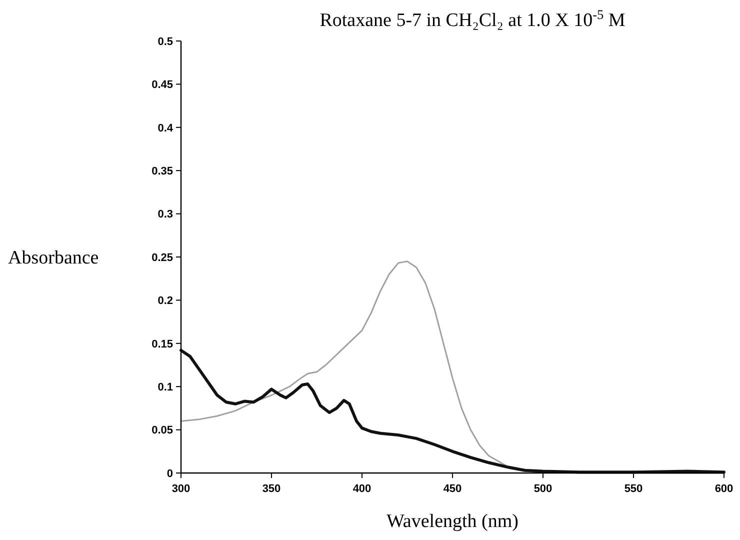 This screenshot has height=540, width=740. Describe the element at coordinates (165, 42) in the screenshot. I see `y-tick-label: 0.5` at that location.